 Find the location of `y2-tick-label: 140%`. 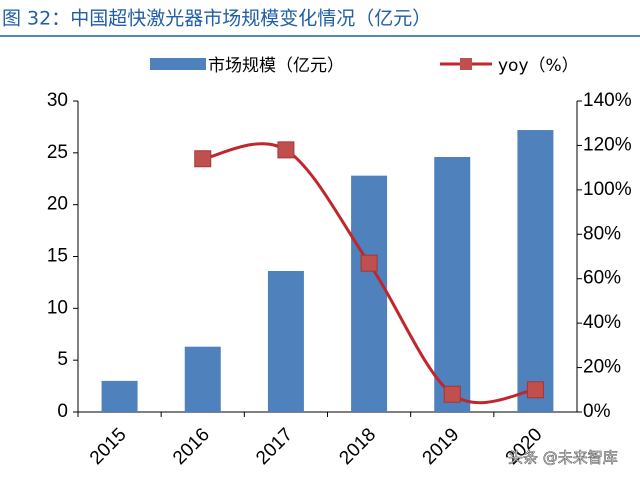

y2-tick-label: 140% is located at coordinates (607, 100).